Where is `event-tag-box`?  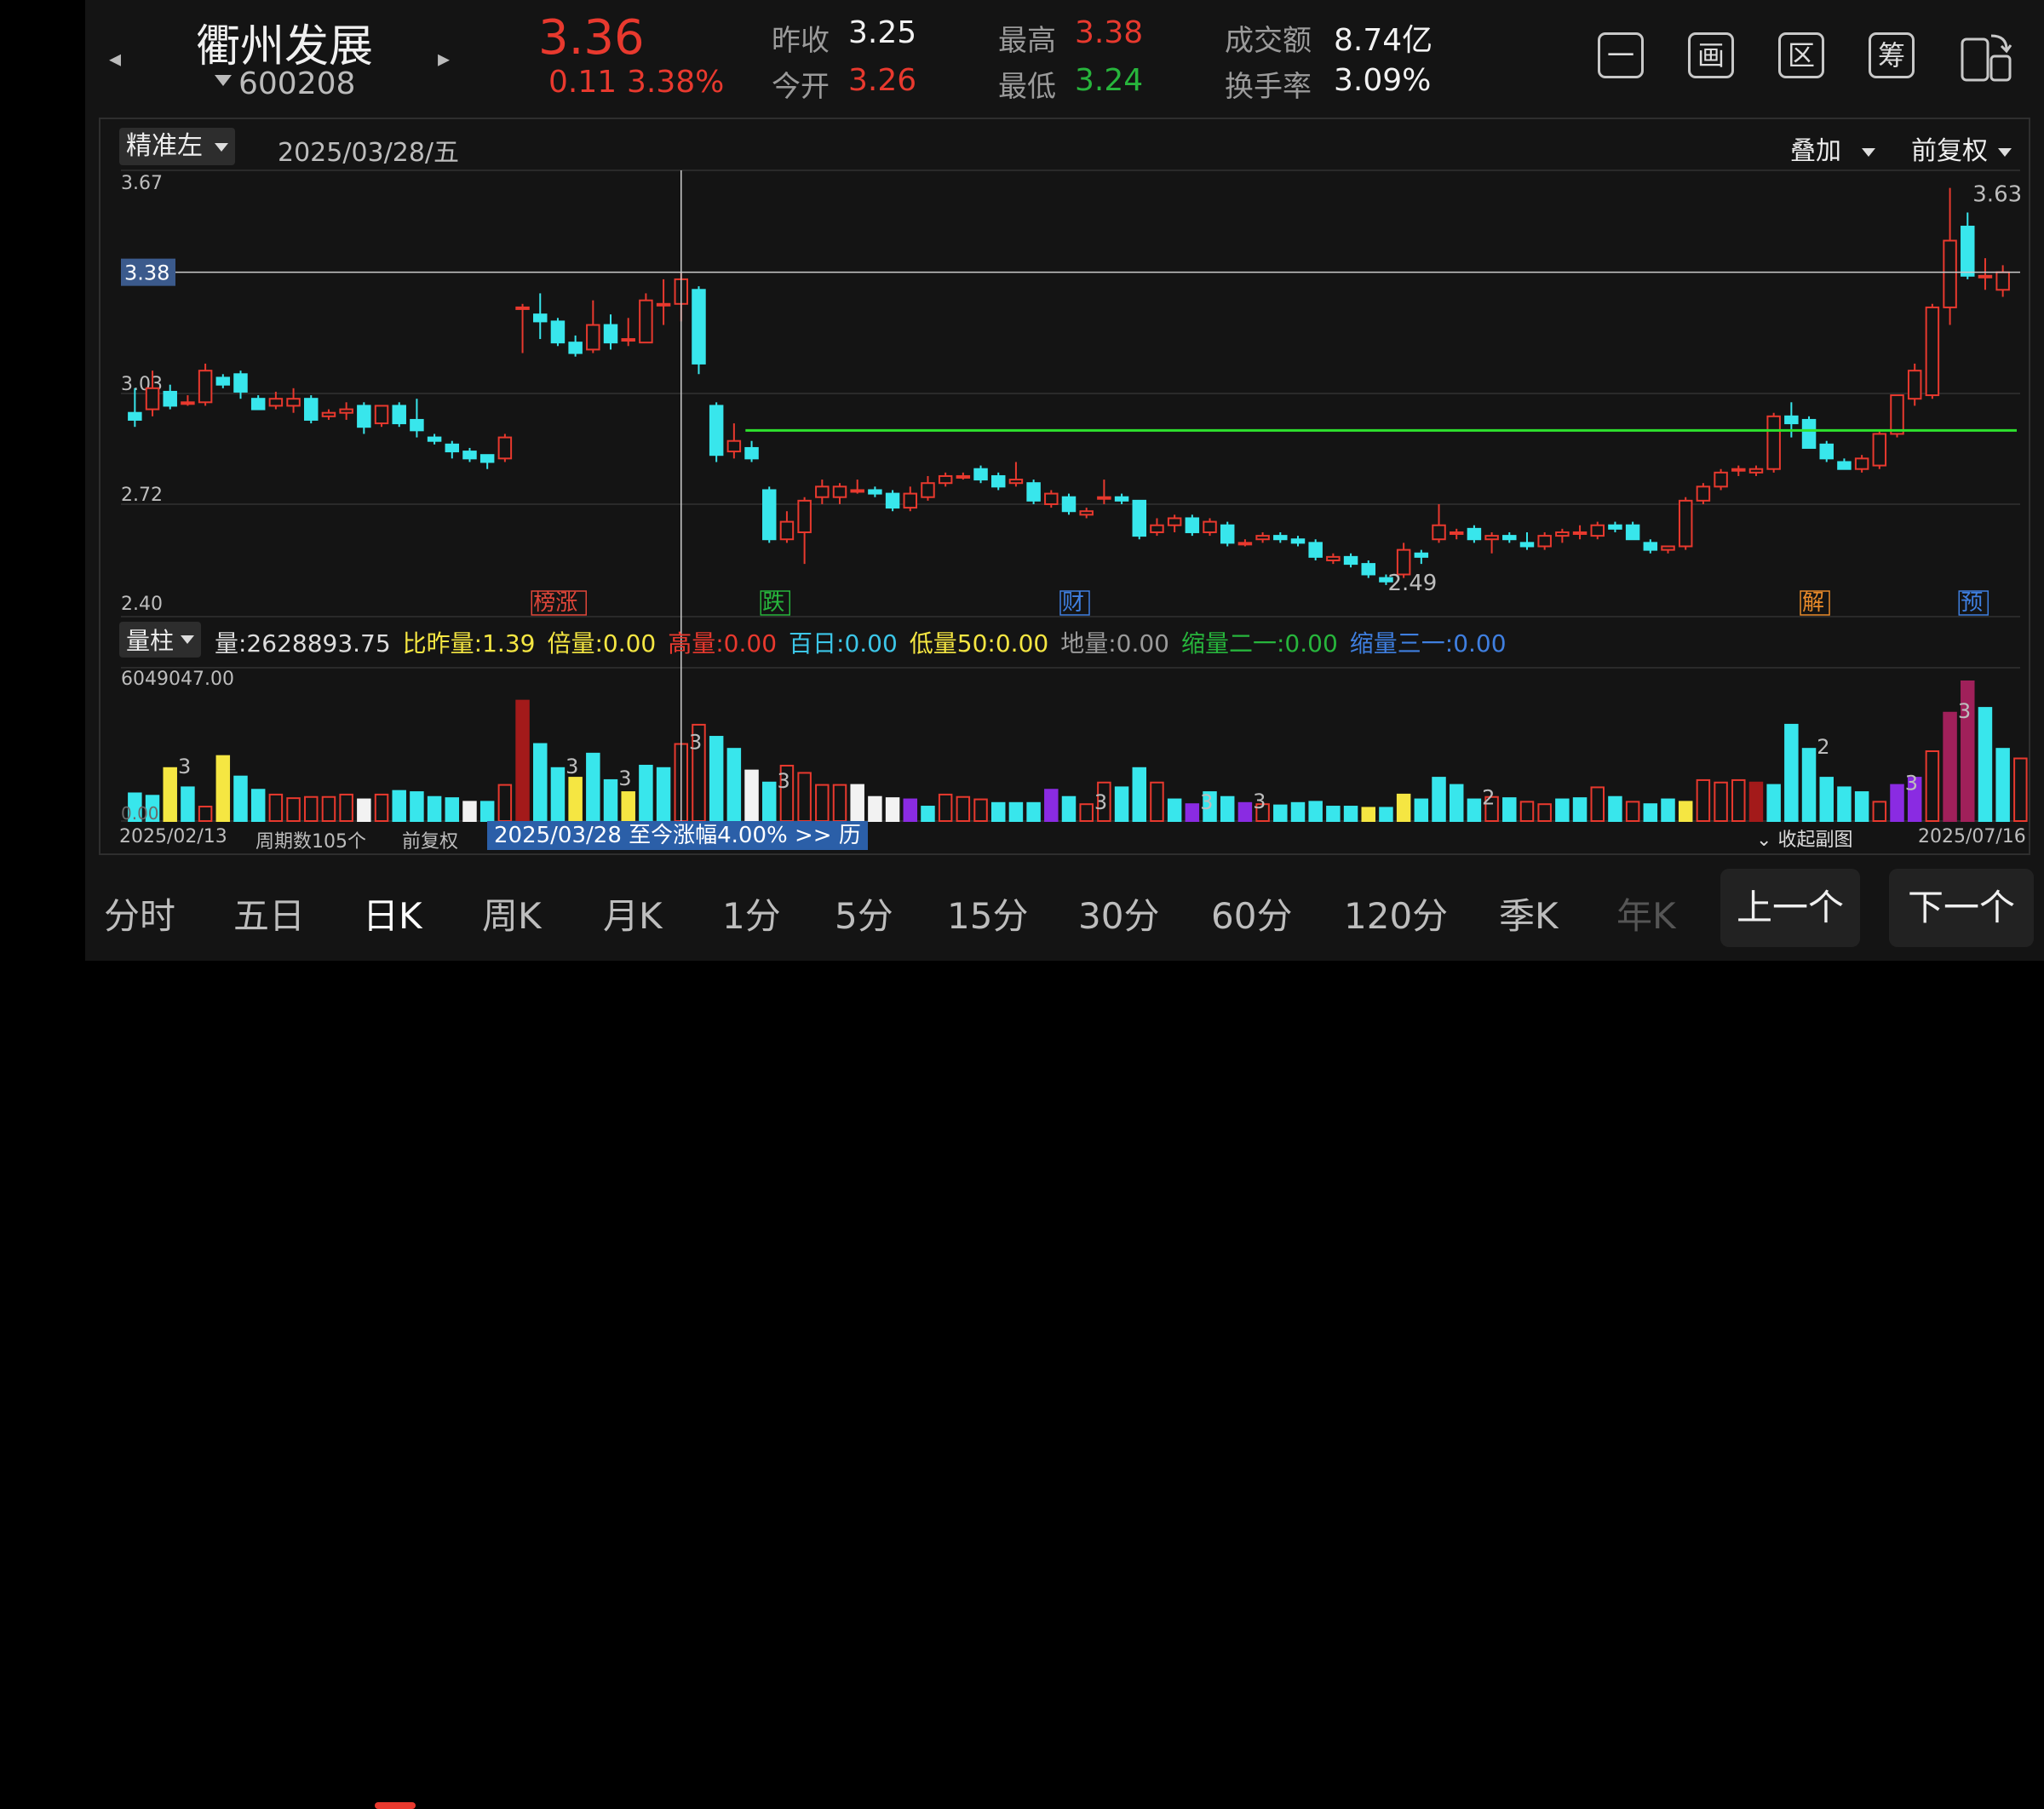
event-tag-box is located at coordinates (1074, 603).